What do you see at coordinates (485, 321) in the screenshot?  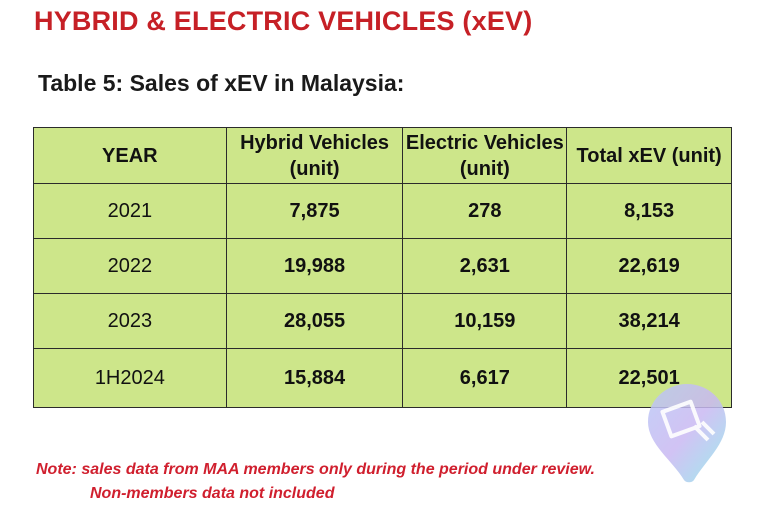 I see `electric-cell: 10,159` at bounding box center [485, 321].